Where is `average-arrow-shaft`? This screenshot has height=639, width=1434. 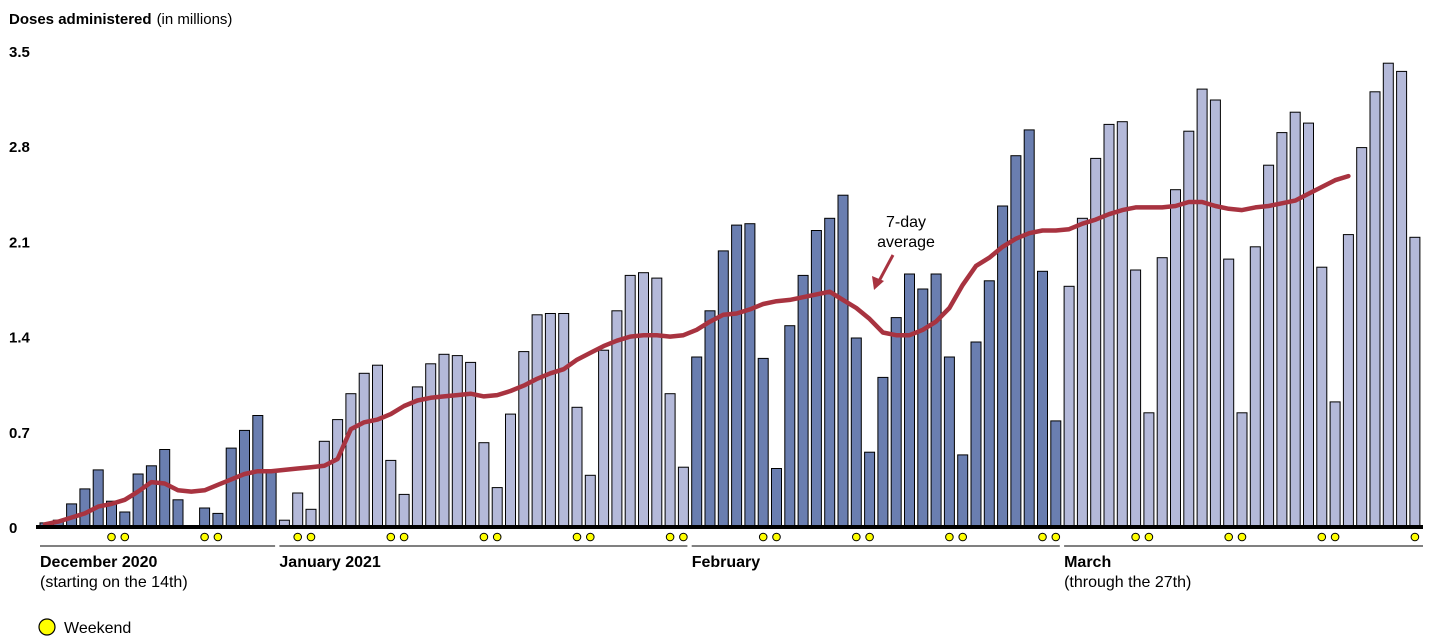
average-arrow-shaft is located at coordinates (885, 269).